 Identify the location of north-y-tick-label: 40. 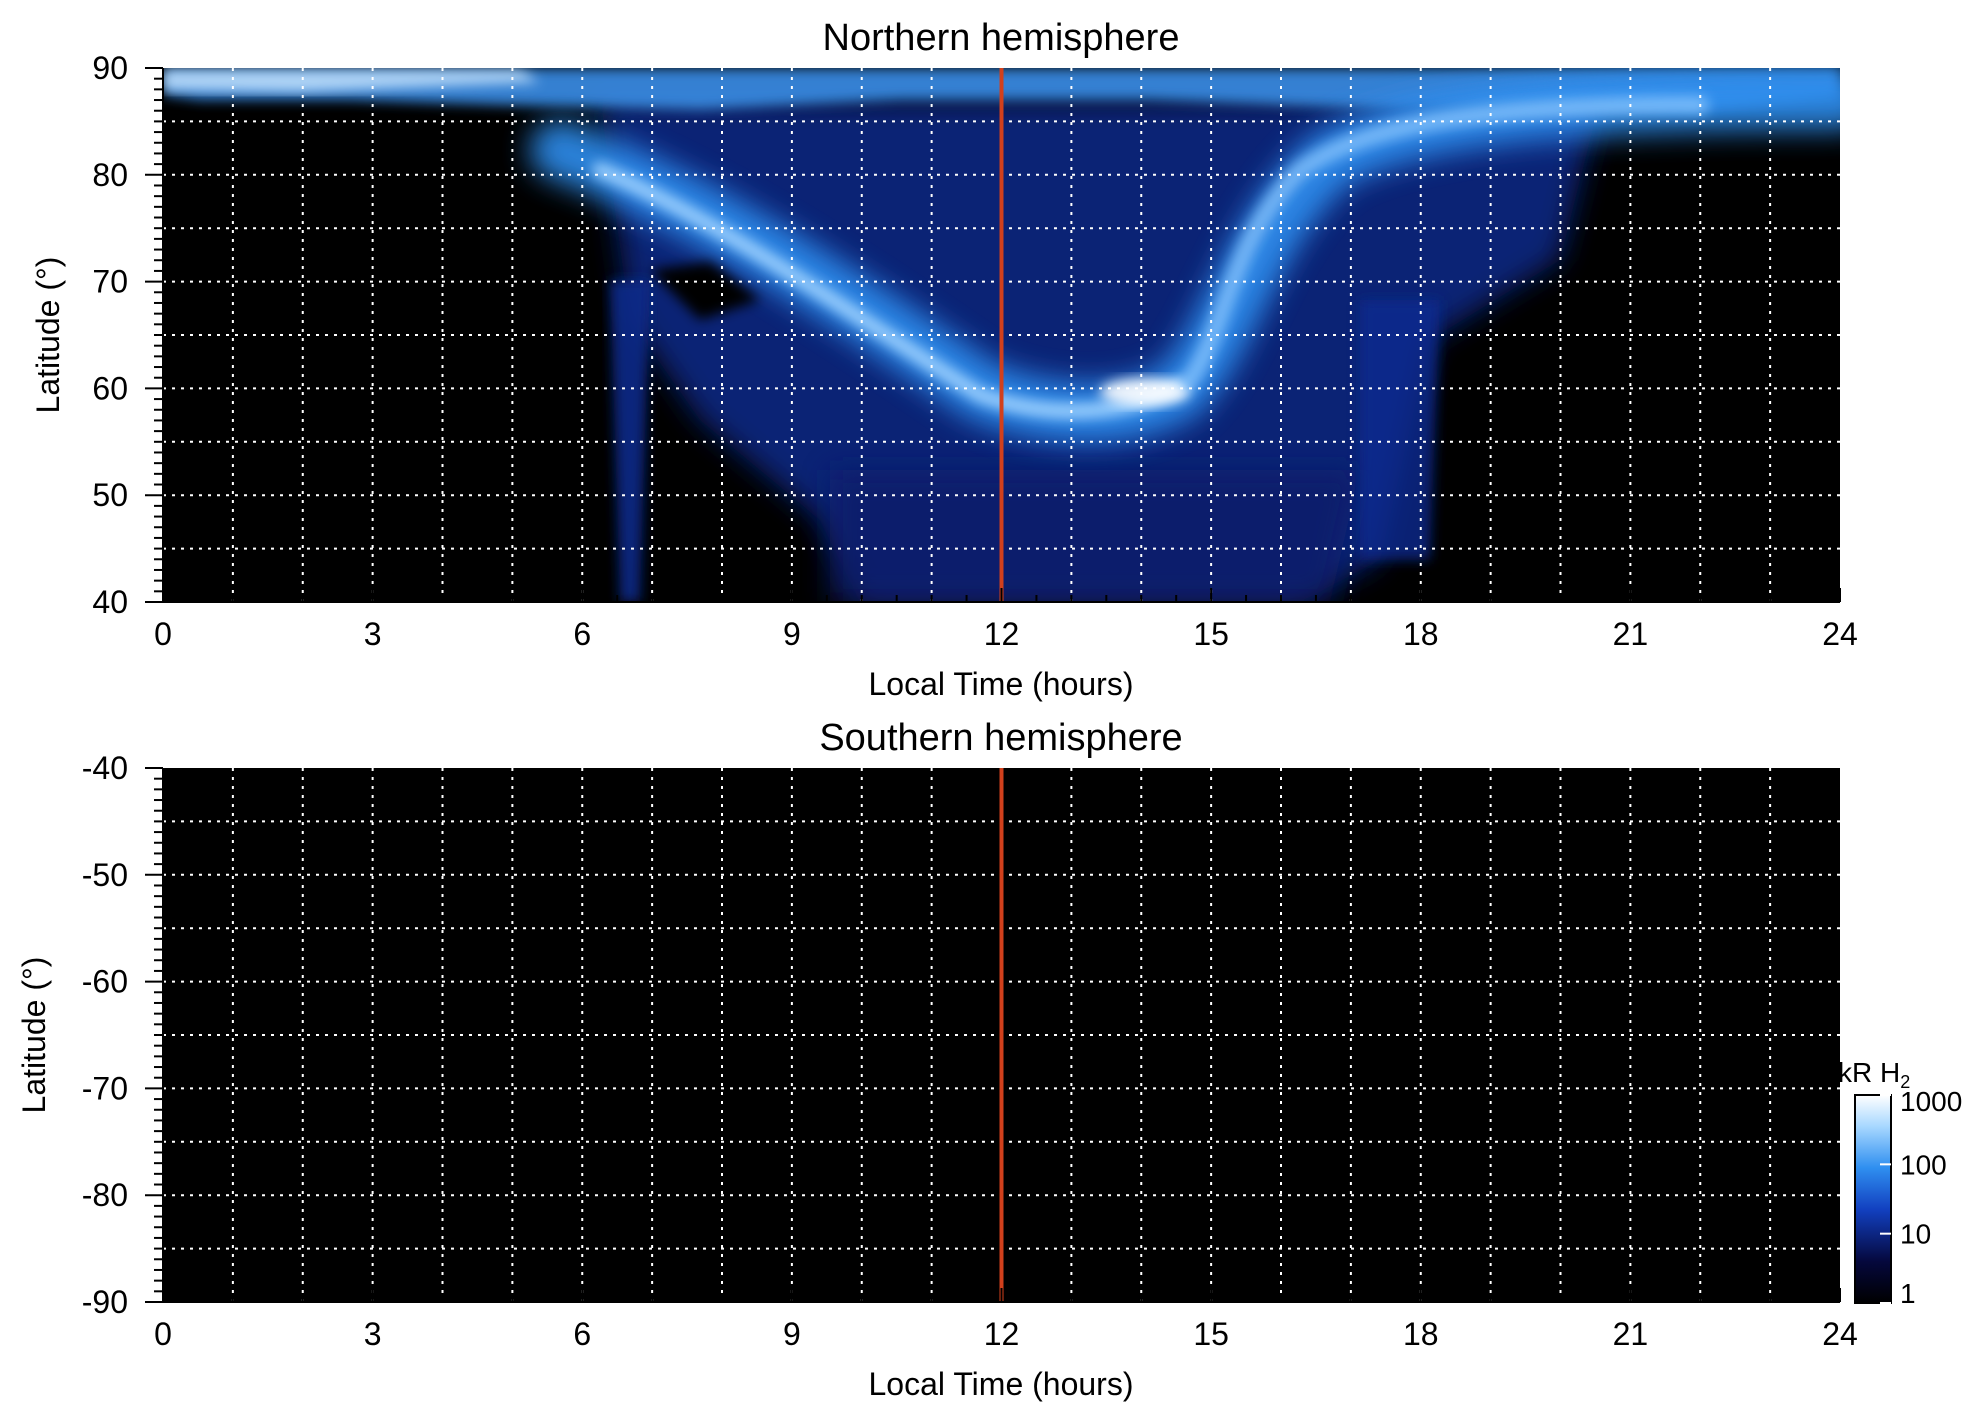
(110, 602).